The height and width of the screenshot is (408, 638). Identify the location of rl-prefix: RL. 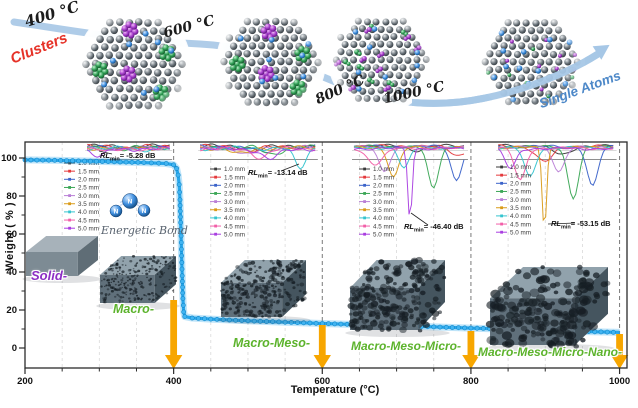
(105, 155).